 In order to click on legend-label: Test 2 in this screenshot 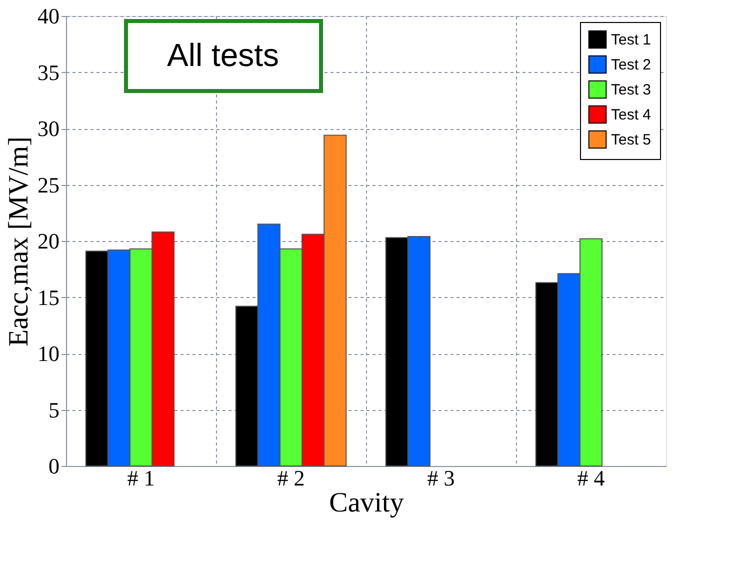, I will do `click(631, 65)`.